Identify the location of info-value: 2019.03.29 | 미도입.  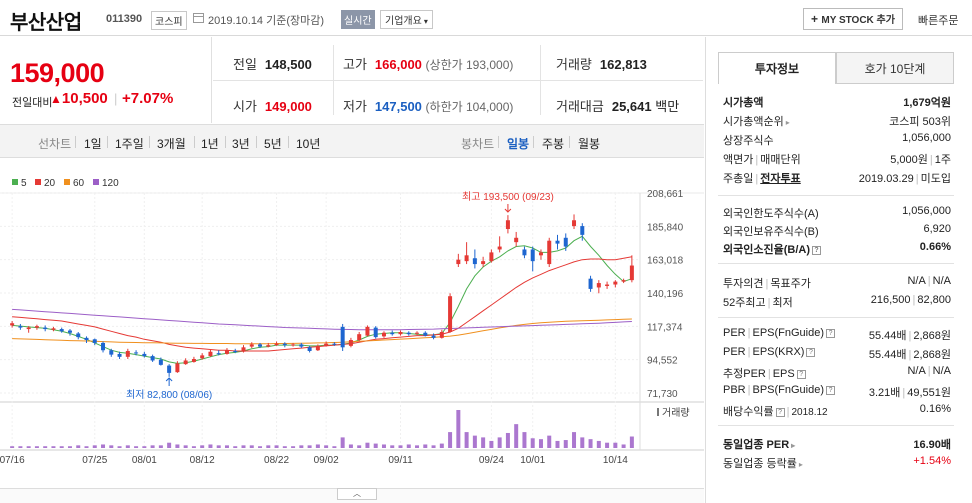
(904, 179).